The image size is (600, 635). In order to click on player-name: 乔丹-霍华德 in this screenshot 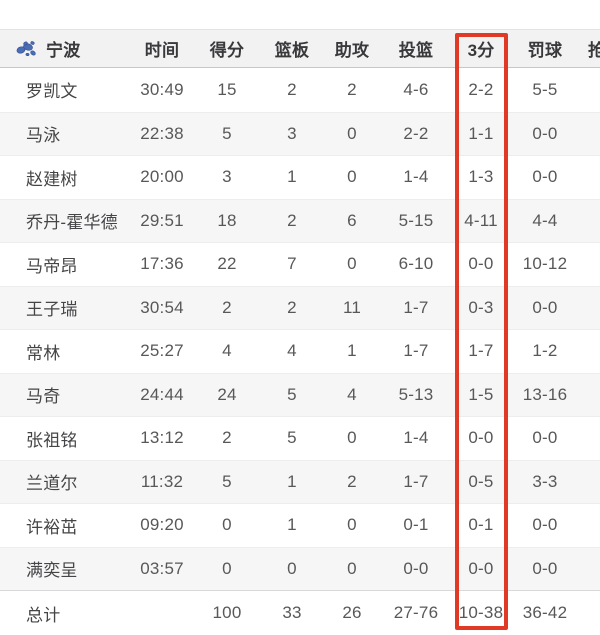, I will do `click(72, 223)`.